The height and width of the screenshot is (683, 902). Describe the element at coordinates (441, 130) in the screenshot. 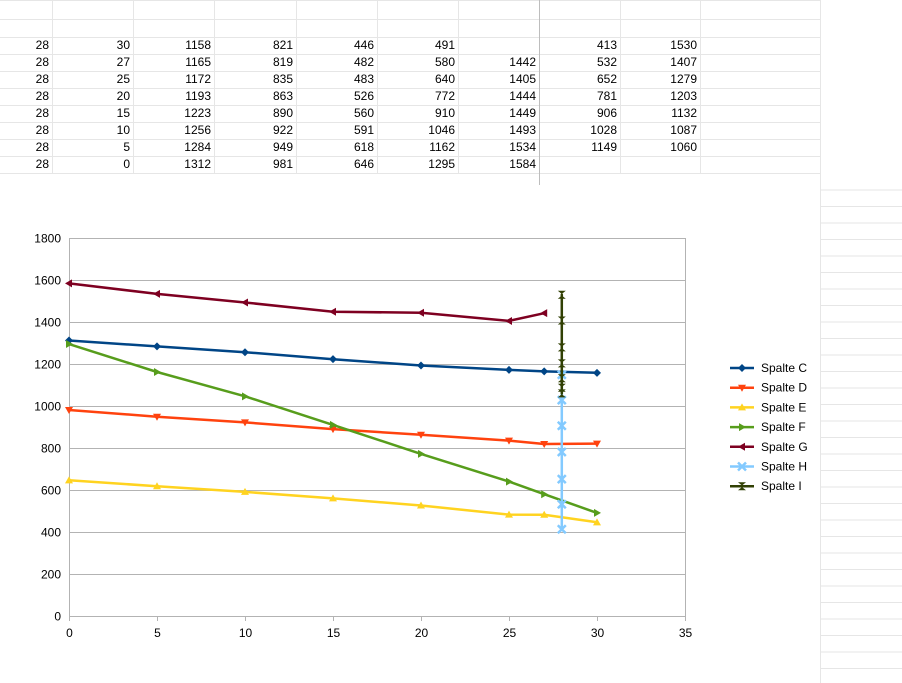

I see `table-cell: 1046` at that location.